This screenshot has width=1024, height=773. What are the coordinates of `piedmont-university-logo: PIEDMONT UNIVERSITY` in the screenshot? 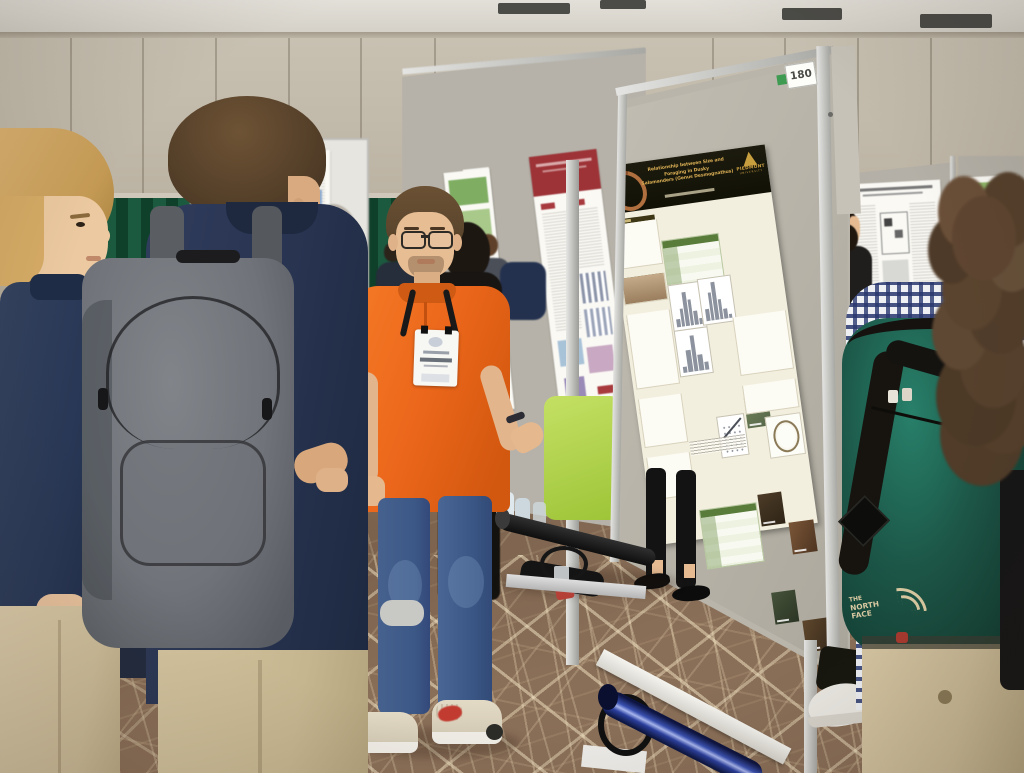 It's located at (751, 172).